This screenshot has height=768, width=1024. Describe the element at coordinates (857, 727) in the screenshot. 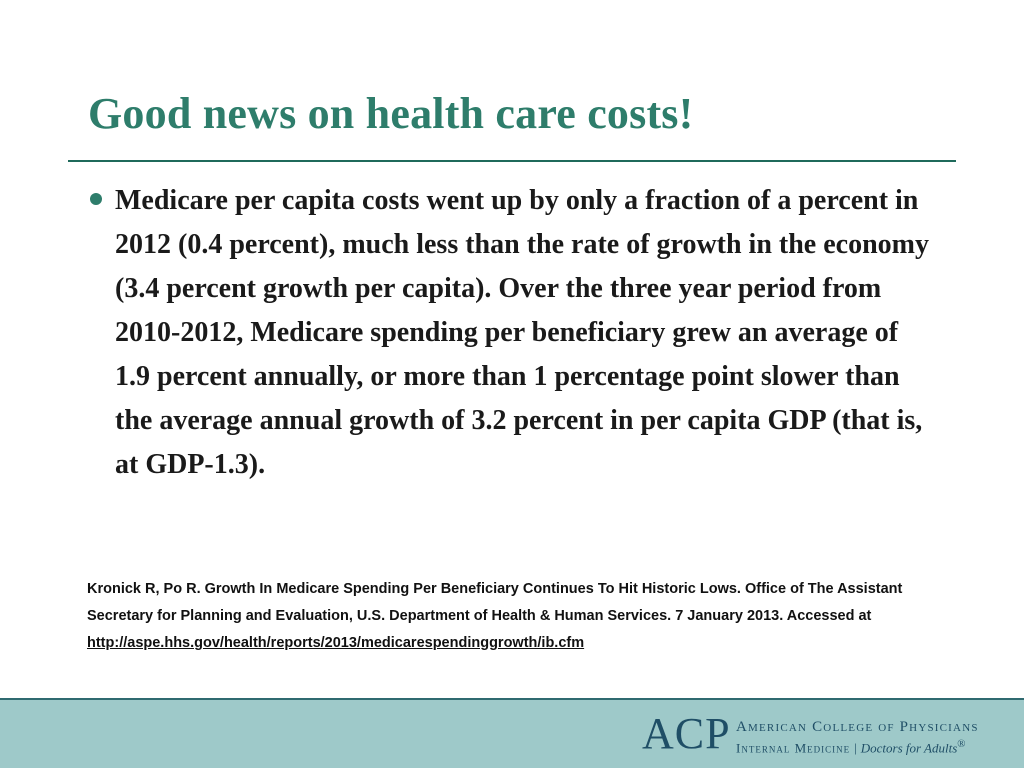

I see `acp-logo-name: American College of Physicians` at that location.